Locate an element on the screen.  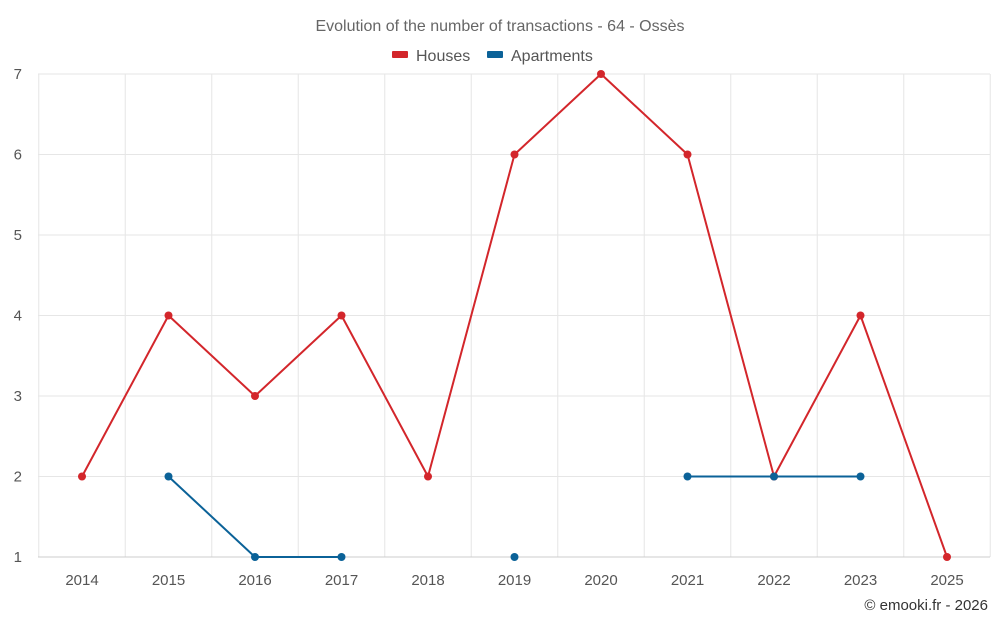
x-tick-label: 2020 is located at coordinates (600, 580).